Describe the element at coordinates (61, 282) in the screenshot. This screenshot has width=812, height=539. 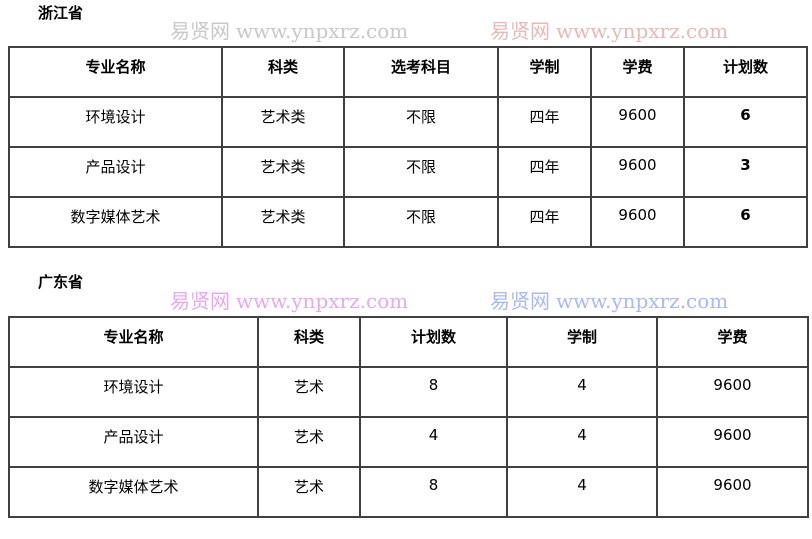
I see `section-title-guangdong: 广东省` at that location.